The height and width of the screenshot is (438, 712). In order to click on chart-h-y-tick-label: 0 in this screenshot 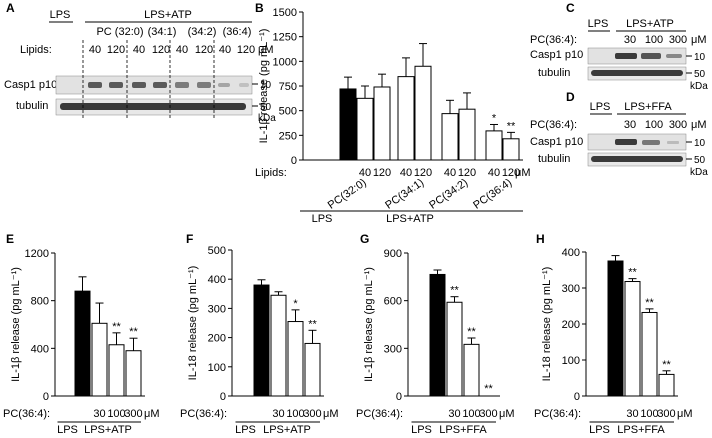, I will do `click(577, 397)`.